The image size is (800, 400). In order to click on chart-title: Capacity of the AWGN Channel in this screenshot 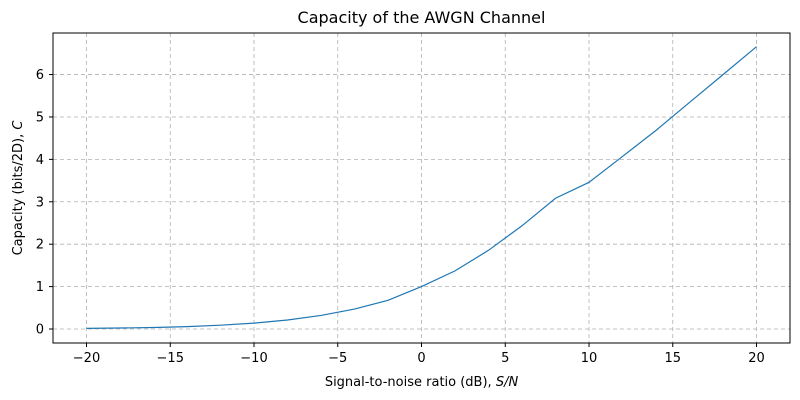, I will do `click(422, 17)`.